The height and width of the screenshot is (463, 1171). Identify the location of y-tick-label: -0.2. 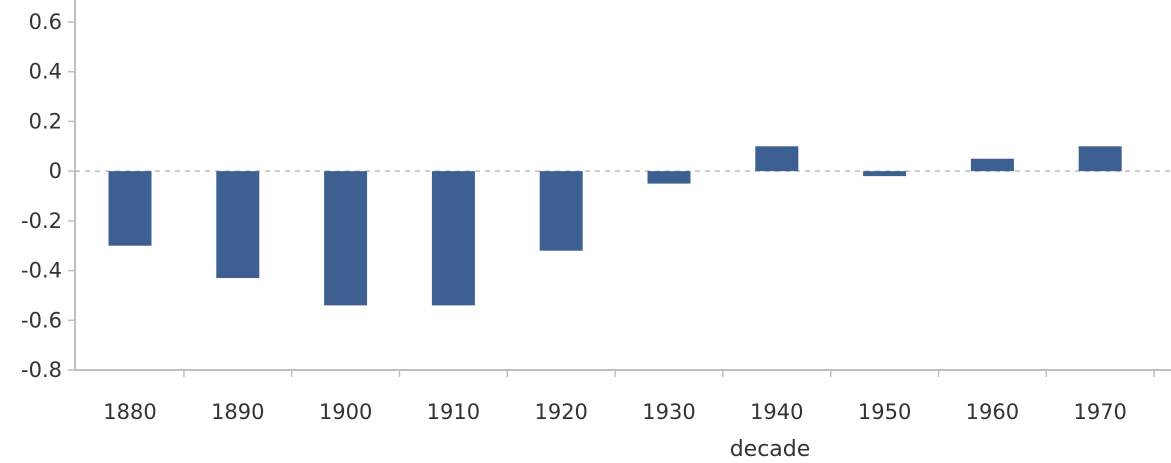
(41, 221).